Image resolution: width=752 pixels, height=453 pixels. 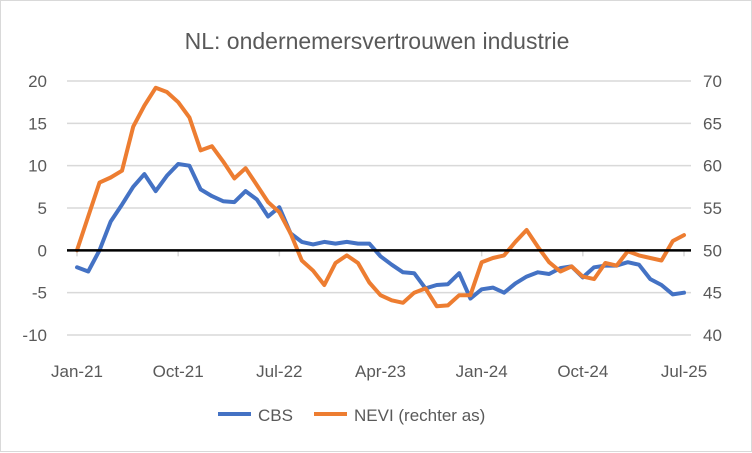 I want to click on y-tick-label-right: 55, so click(x=712, y=208).